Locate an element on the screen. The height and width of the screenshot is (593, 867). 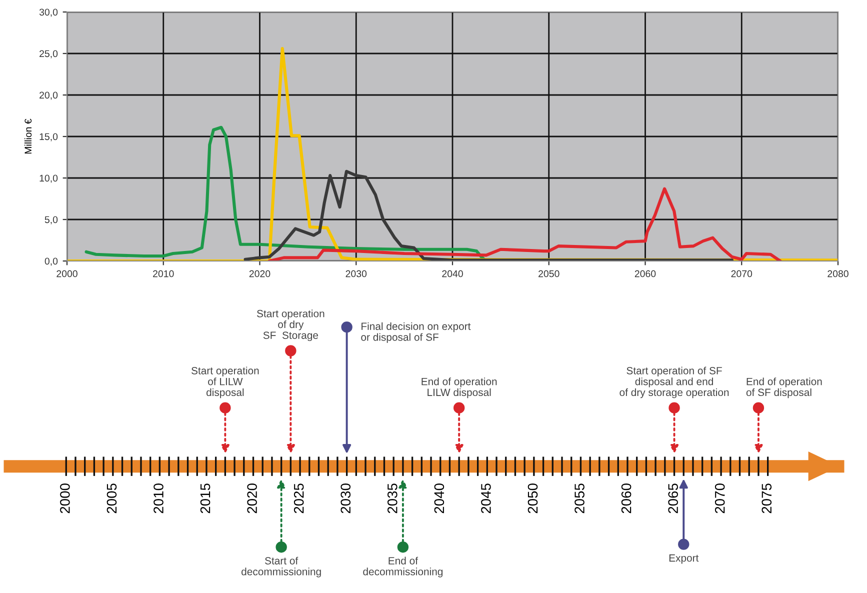
x-tick-label: 2015 is located at coordinates (205, 499).